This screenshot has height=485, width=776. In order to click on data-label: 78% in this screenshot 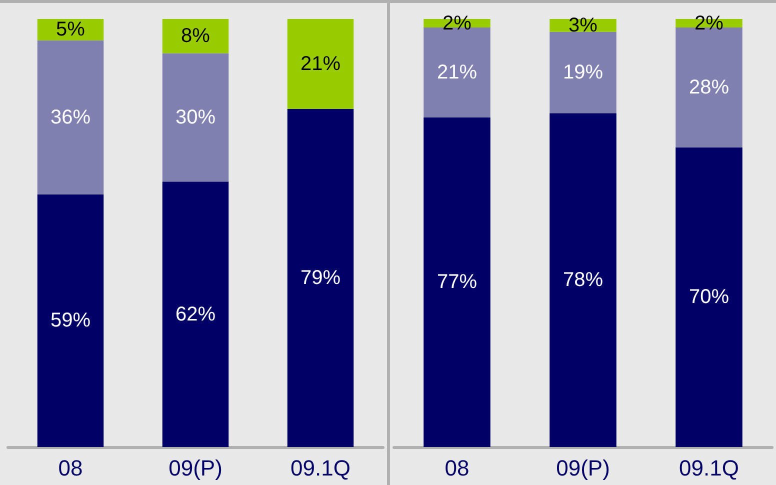, I will do `click(583, 280)`.